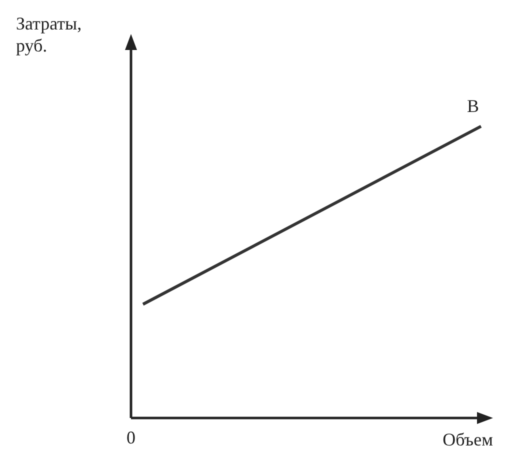 Image resolution: width=509 pixels, height=476 pixels. I want to click on text: 0, so click(131, 438).